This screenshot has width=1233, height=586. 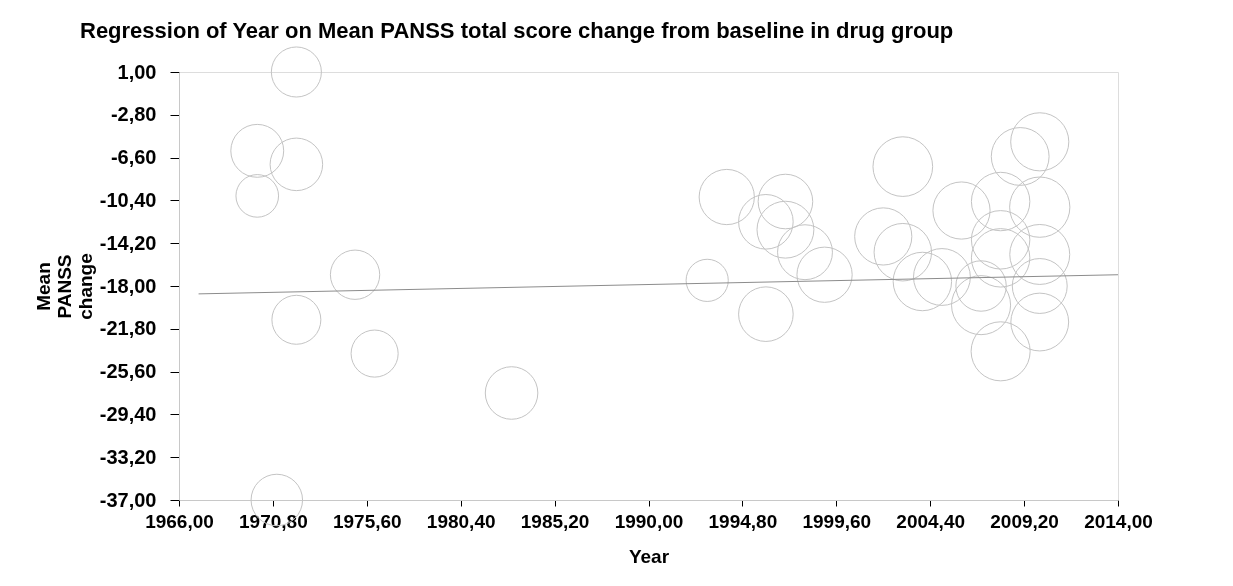 I want to click on x-axis-title: Year, so click(x=649, y=556).